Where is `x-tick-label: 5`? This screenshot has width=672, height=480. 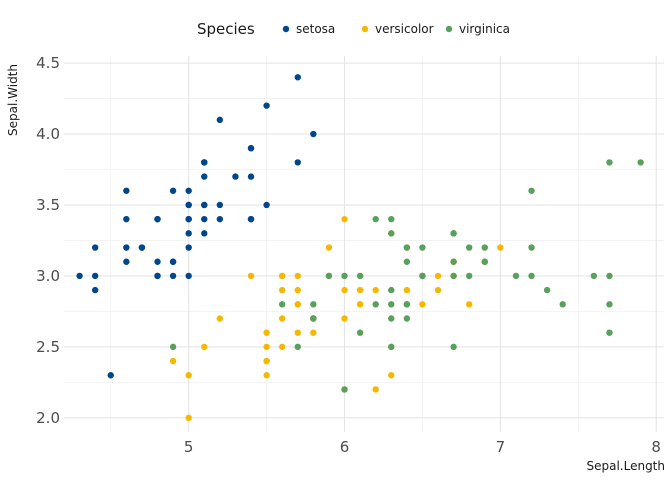
x-tick-label: 5 is located at coordinates (189, 447).